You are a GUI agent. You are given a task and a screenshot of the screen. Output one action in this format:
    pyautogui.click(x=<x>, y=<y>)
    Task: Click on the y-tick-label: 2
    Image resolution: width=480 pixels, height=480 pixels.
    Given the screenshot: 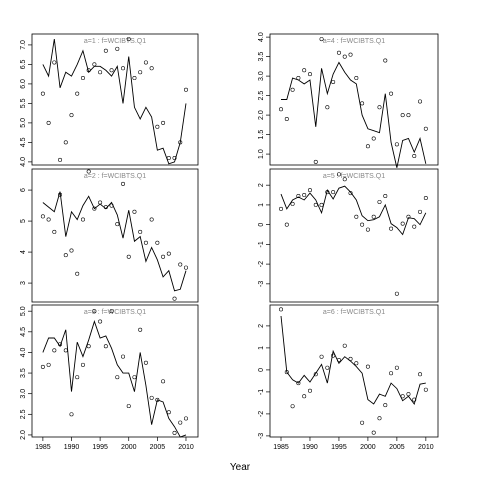 What is the action you would take?
    pyautogui.click(x=261, y=326)
    